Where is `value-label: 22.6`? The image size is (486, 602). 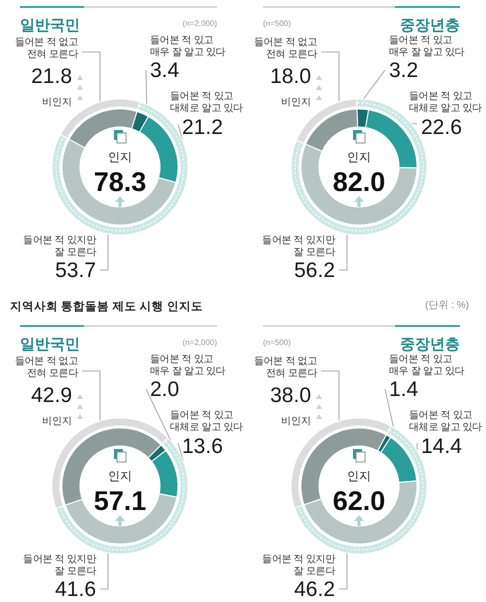 value-label: 22.6 is located at coordinates (441, 127).